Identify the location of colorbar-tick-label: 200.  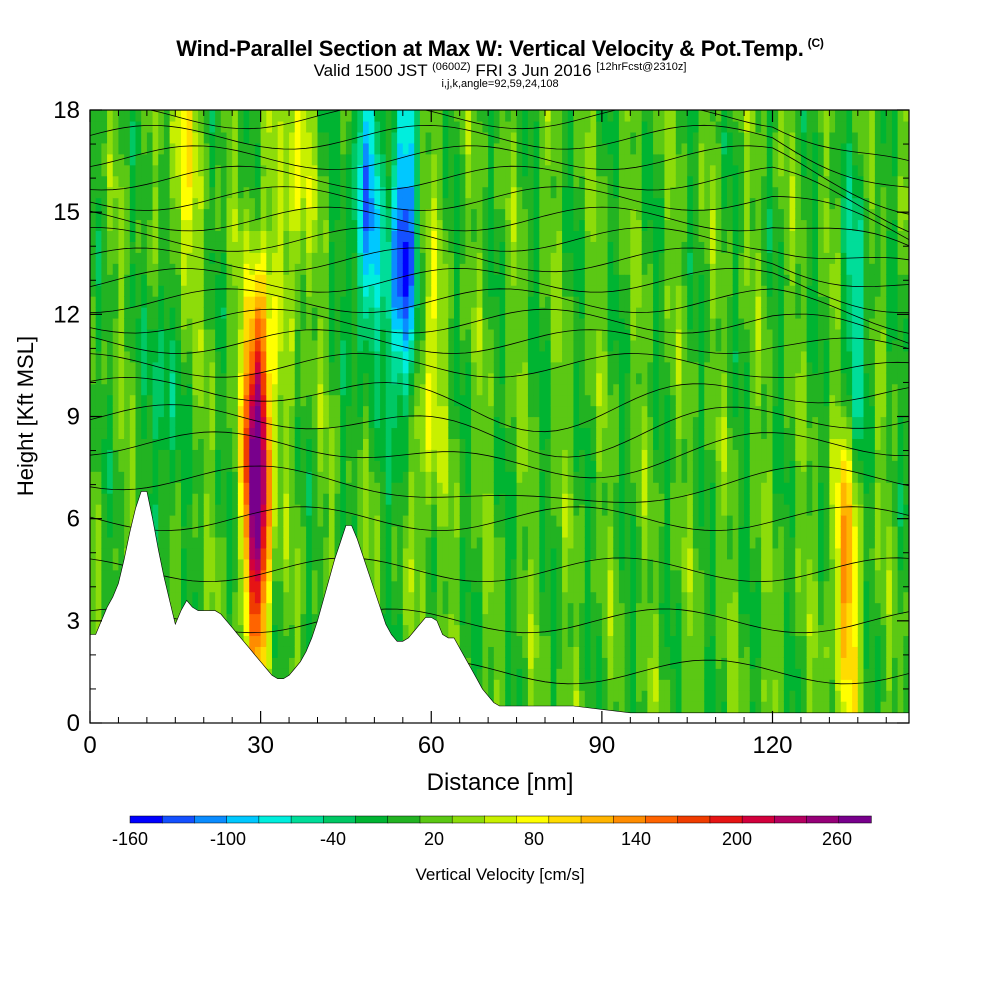
(737, 839).